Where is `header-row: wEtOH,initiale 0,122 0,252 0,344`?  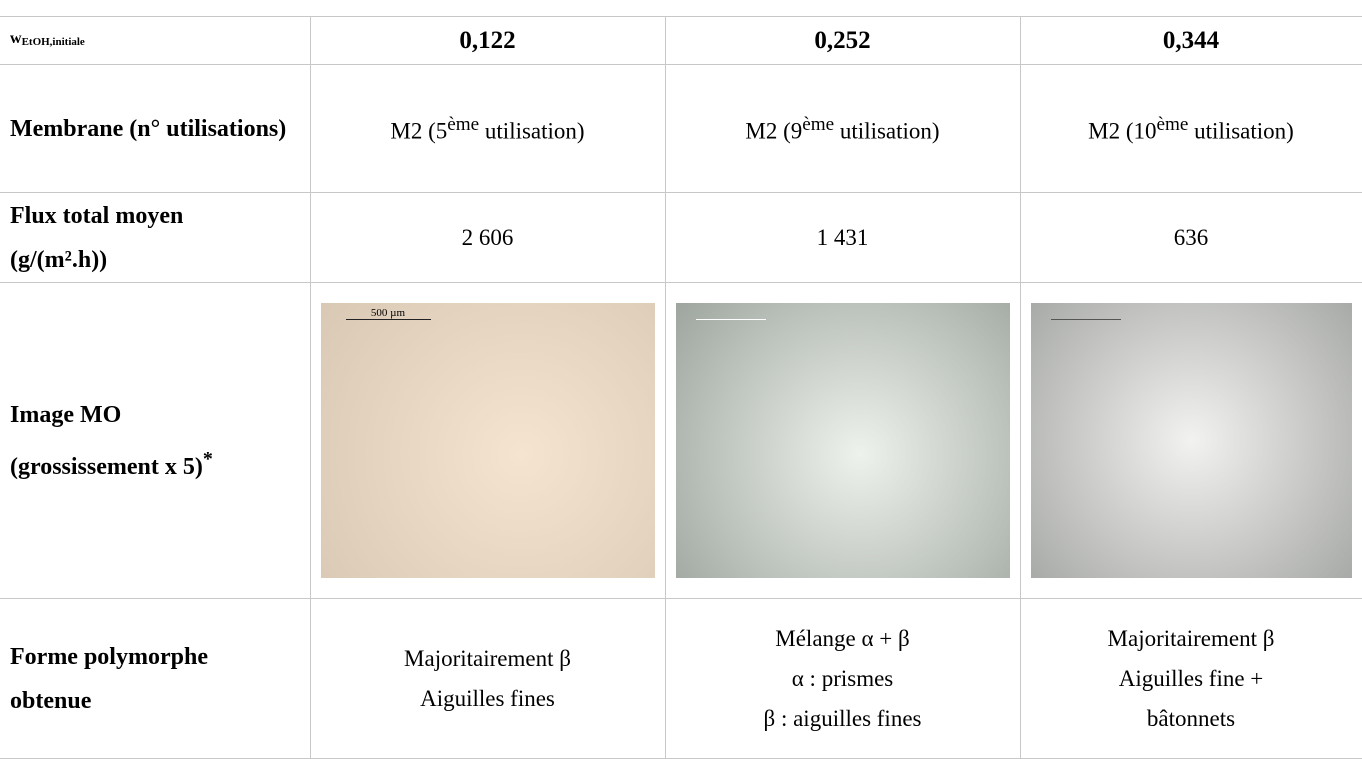
header-row: wEtOH,initiale 0,122 0,252 0,344 is located at coordinates (681, 40).